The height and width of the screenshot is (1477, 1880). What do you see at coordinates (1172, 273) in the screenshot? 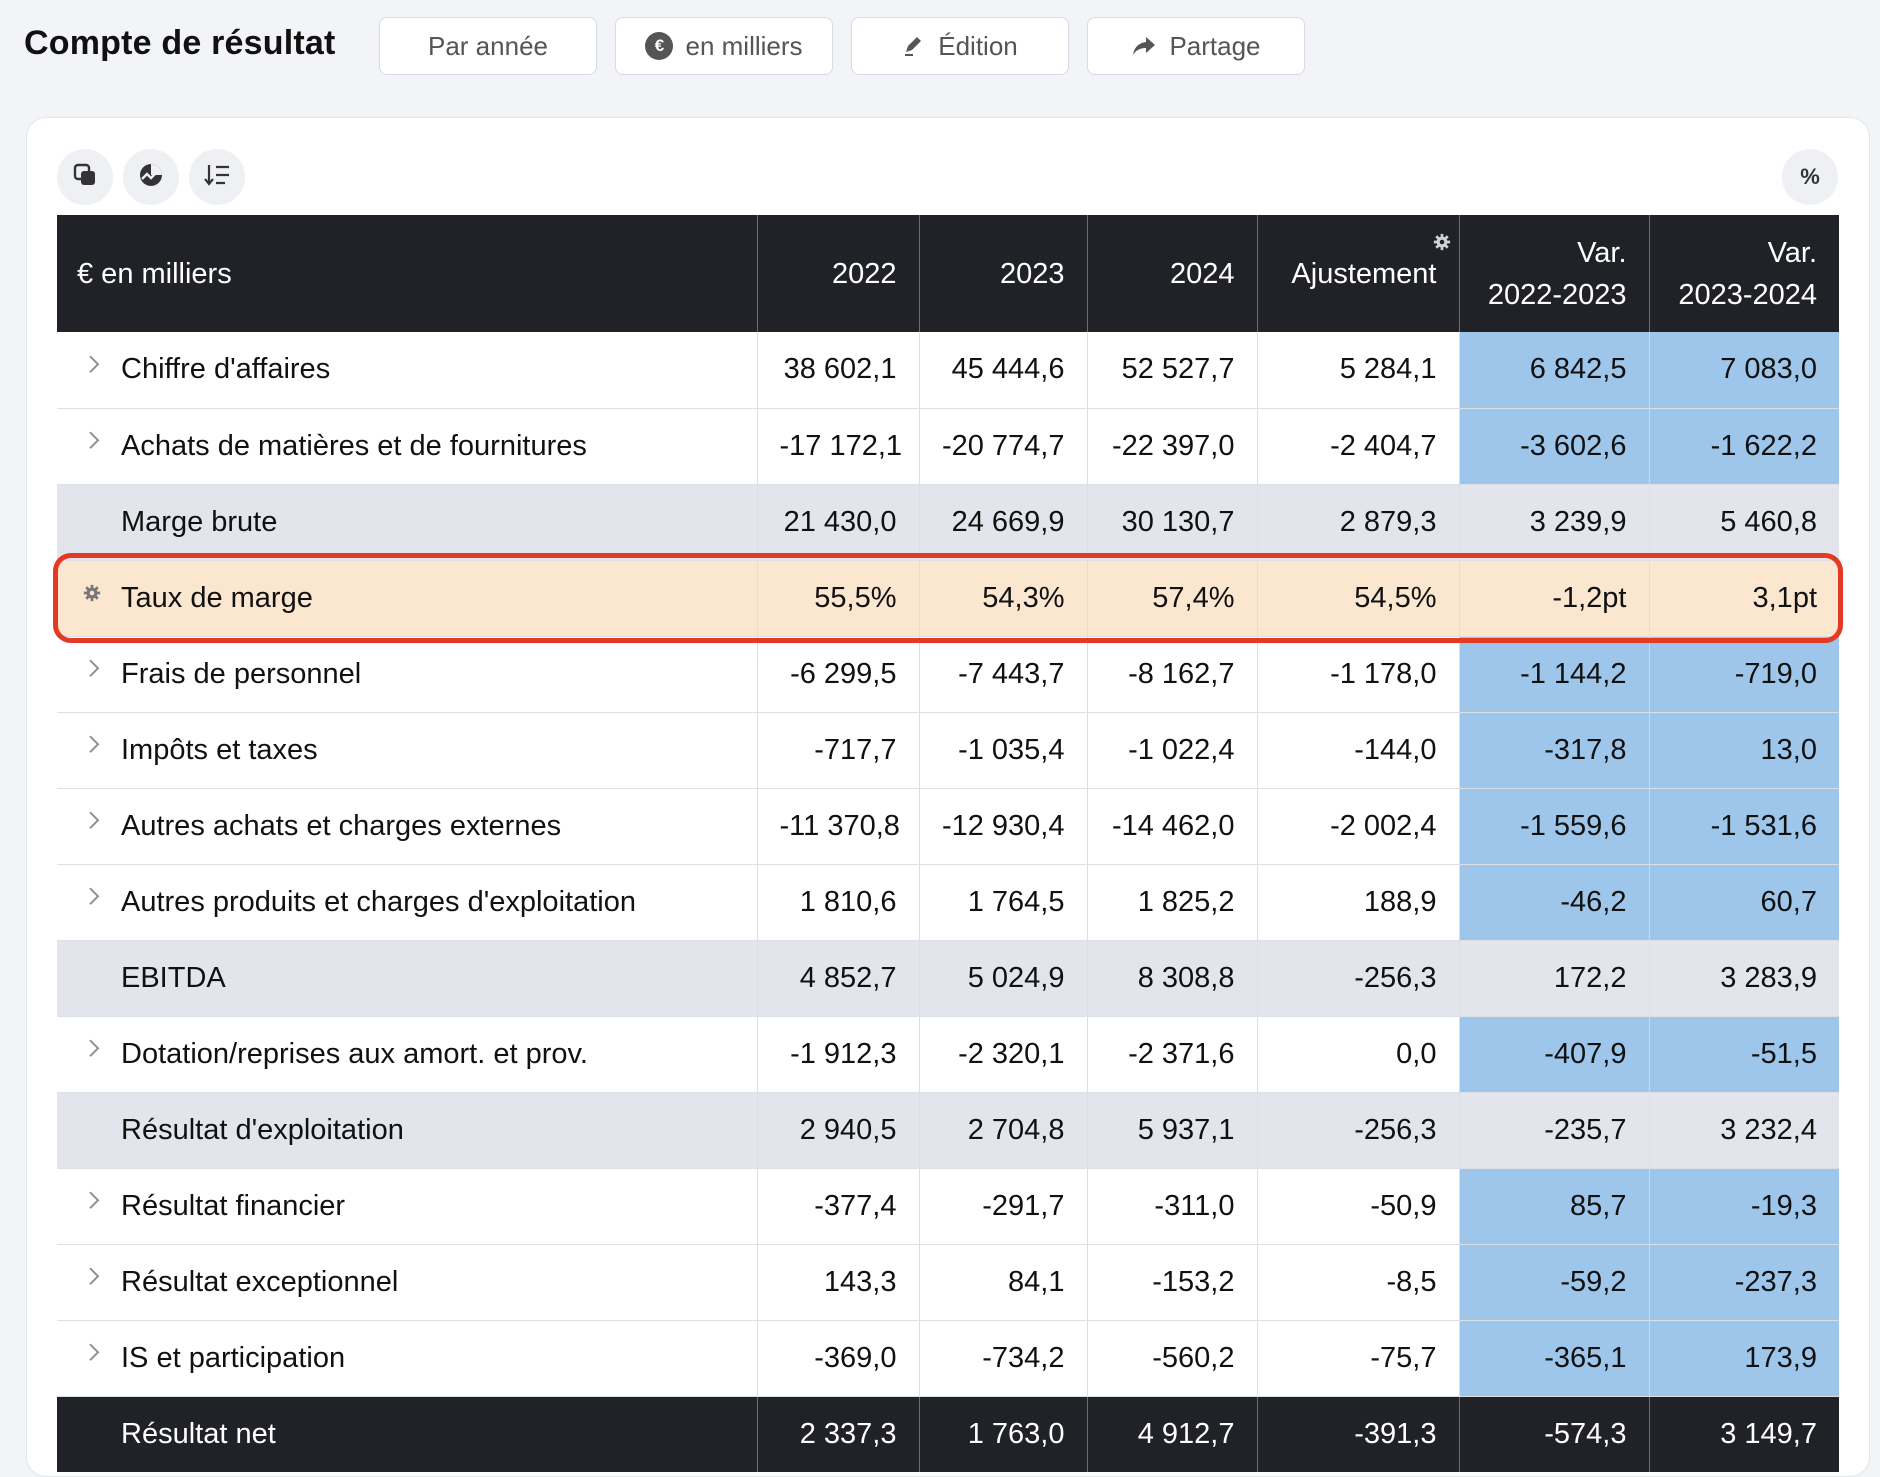
I see `header-2024: 2024` at bounding box center [1172, 273].